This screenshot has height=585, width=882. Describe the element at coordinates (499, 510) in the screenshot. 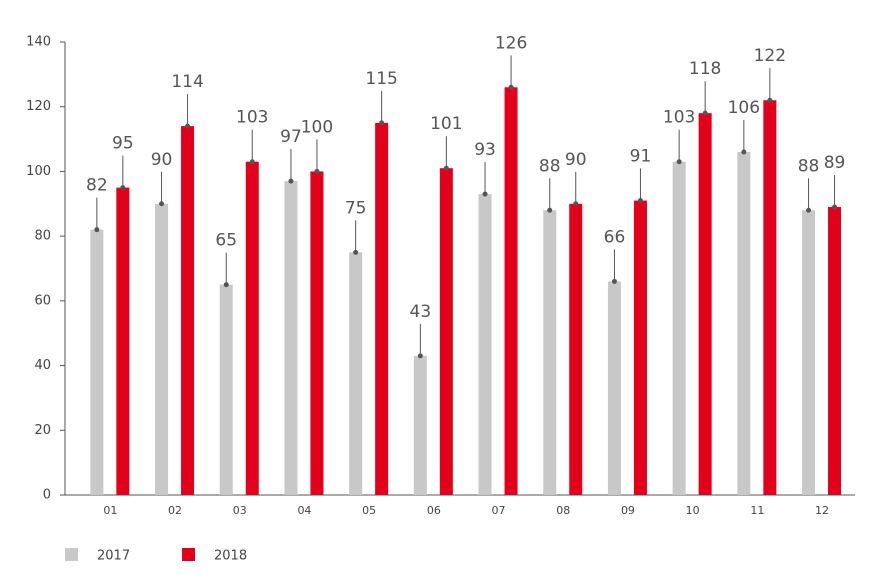

I see `x-tick-label: 07` at that location.